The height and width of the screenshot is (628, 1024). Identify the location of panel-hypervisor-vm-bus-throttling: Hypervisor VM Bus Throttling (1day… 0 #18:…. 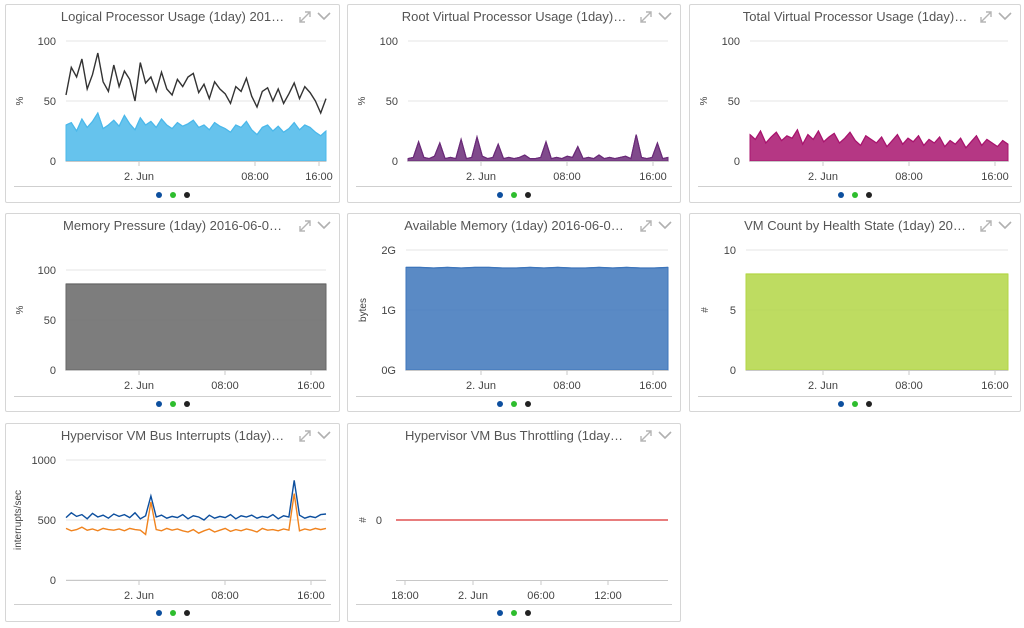
(514, 522).